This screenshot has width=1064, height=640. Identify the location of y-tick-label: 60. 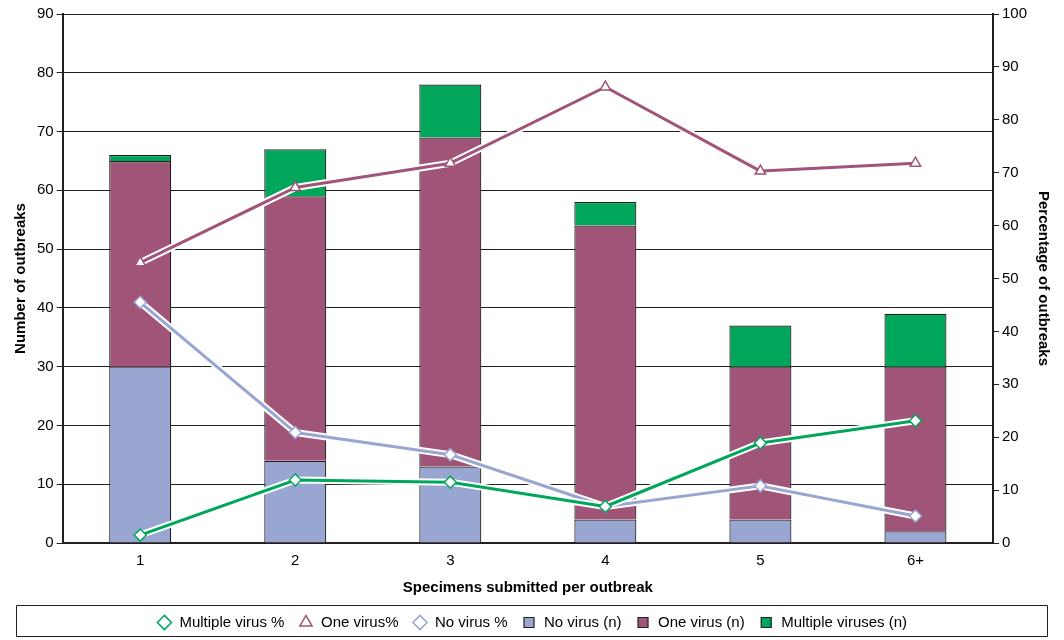
(45, 189).